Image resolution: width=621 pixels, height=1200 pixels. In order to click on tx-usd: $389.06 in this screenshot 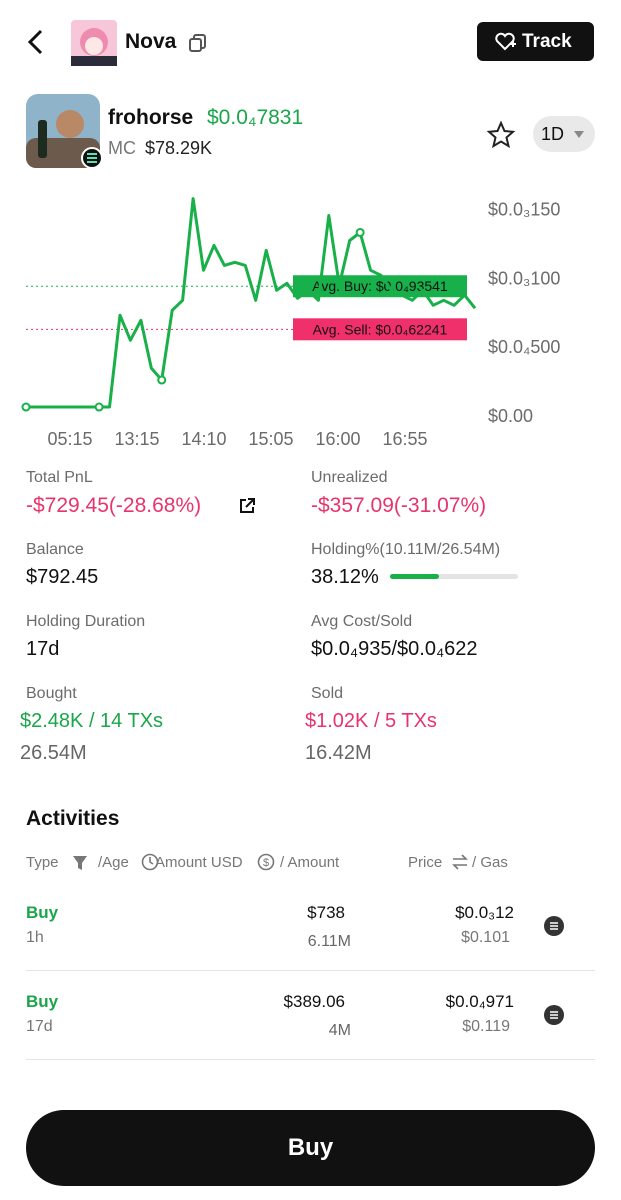, I will do `click(314, 1001)`.